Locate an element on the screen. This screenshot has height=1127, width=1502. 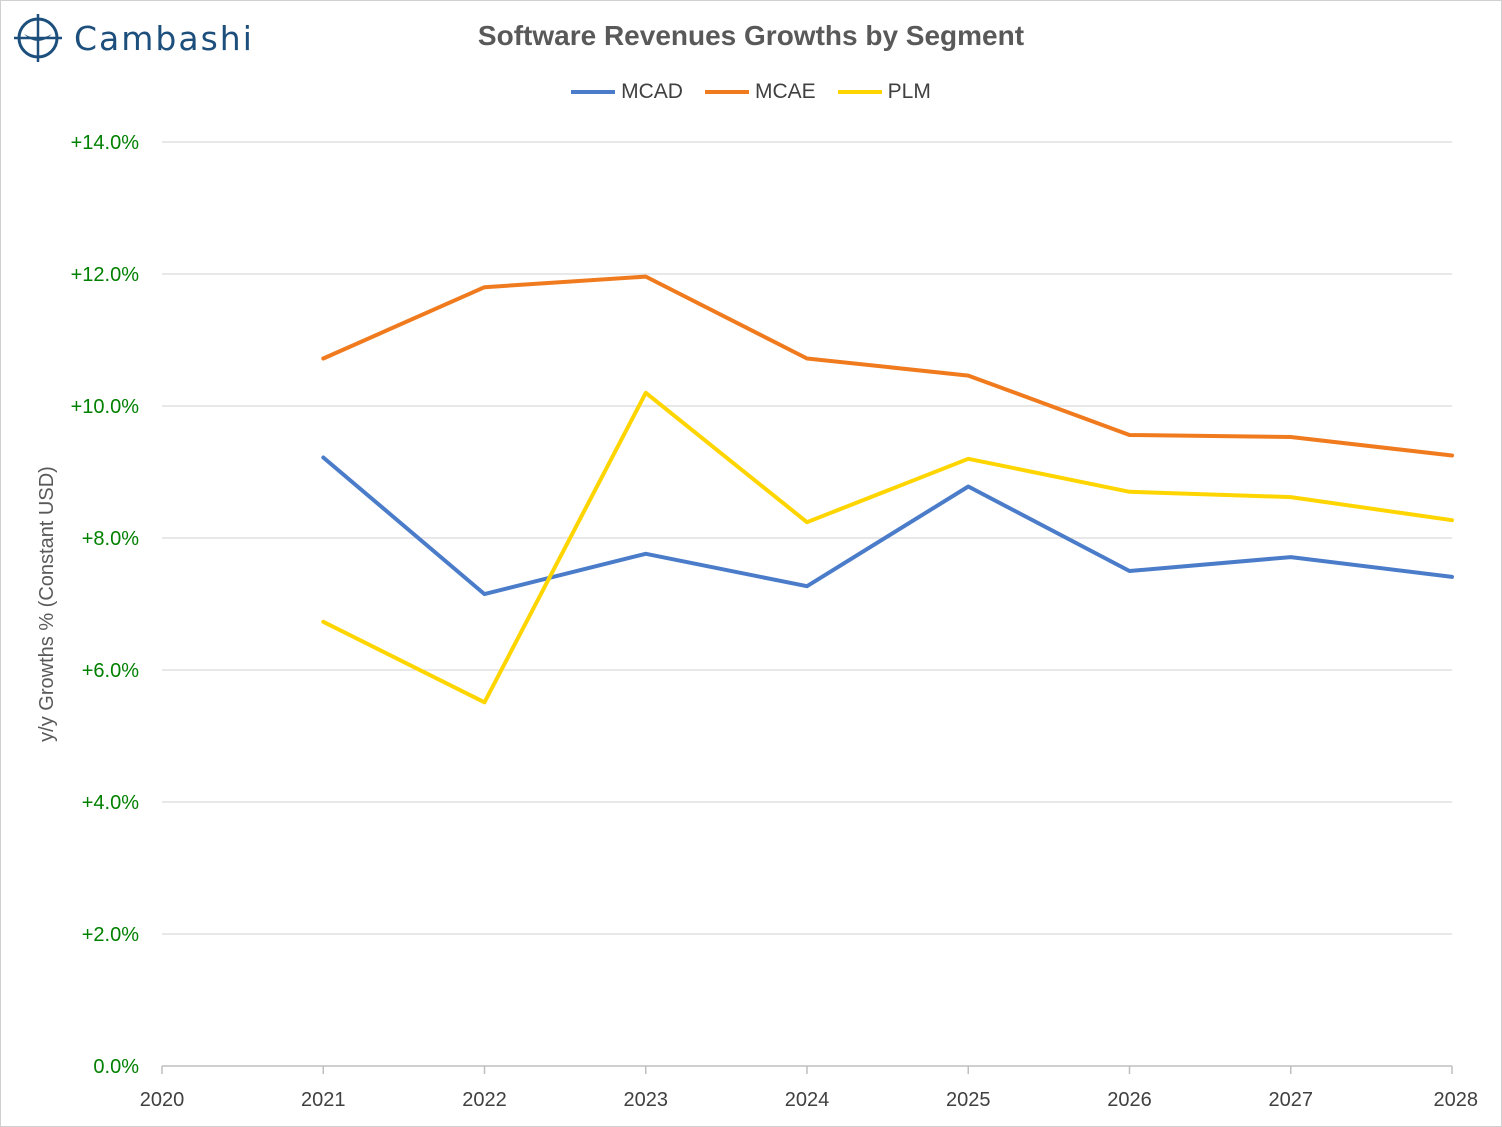
x-axis is located at coordinates (807, 1069).